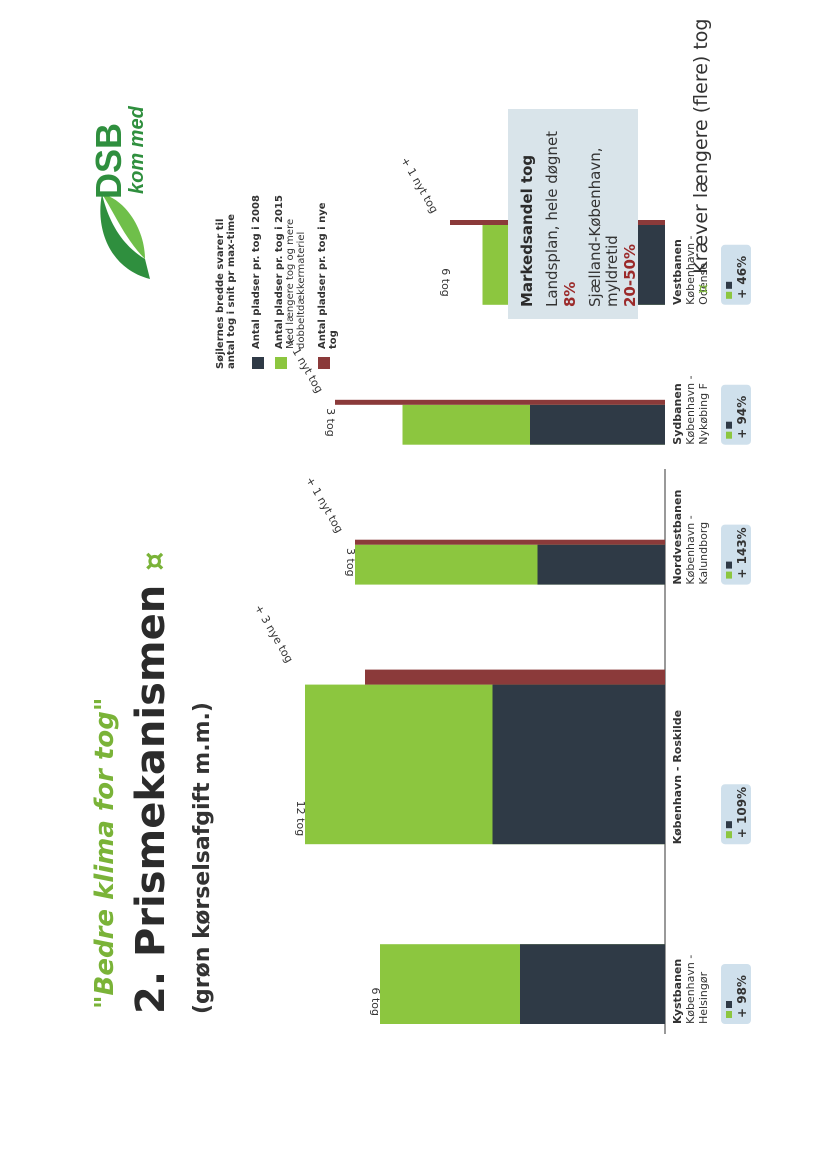 The width and height of the screenshot is (826, 1169). What do you see at coordinates (375, 1001) in the screenshot?
I see `trains-label-kystbanen: 6 tog` at bounding box center [375, 1001].